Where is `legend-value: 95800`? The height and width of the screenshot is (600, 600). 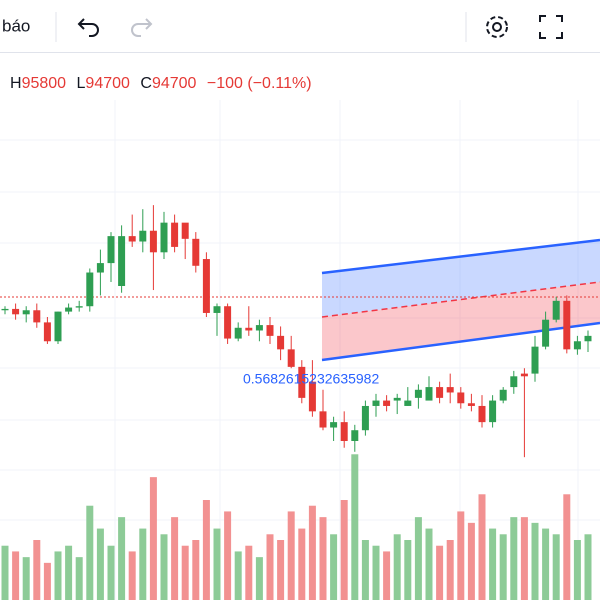
legend-value: 95800 is located at coordinates (44, 83).